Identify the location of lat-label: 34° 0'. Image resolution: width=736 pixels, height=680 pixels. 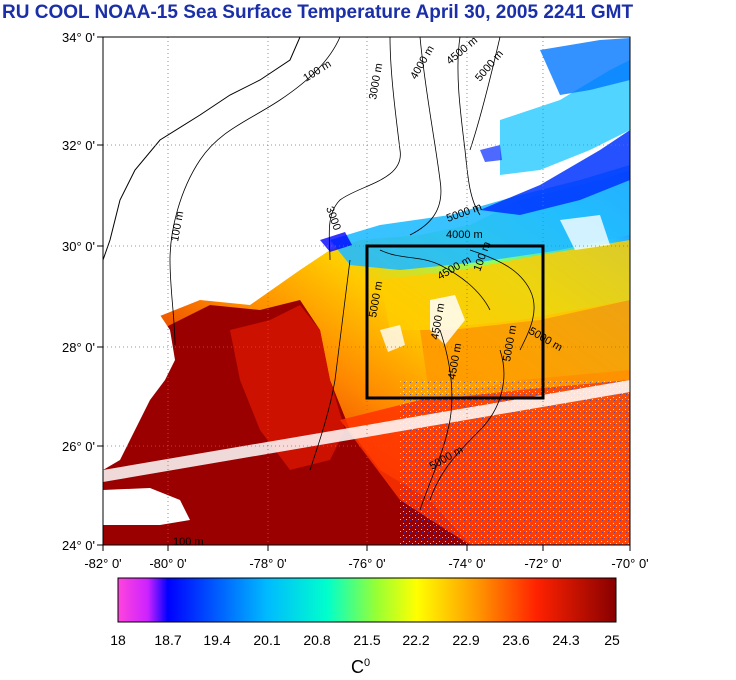
(78, 37).